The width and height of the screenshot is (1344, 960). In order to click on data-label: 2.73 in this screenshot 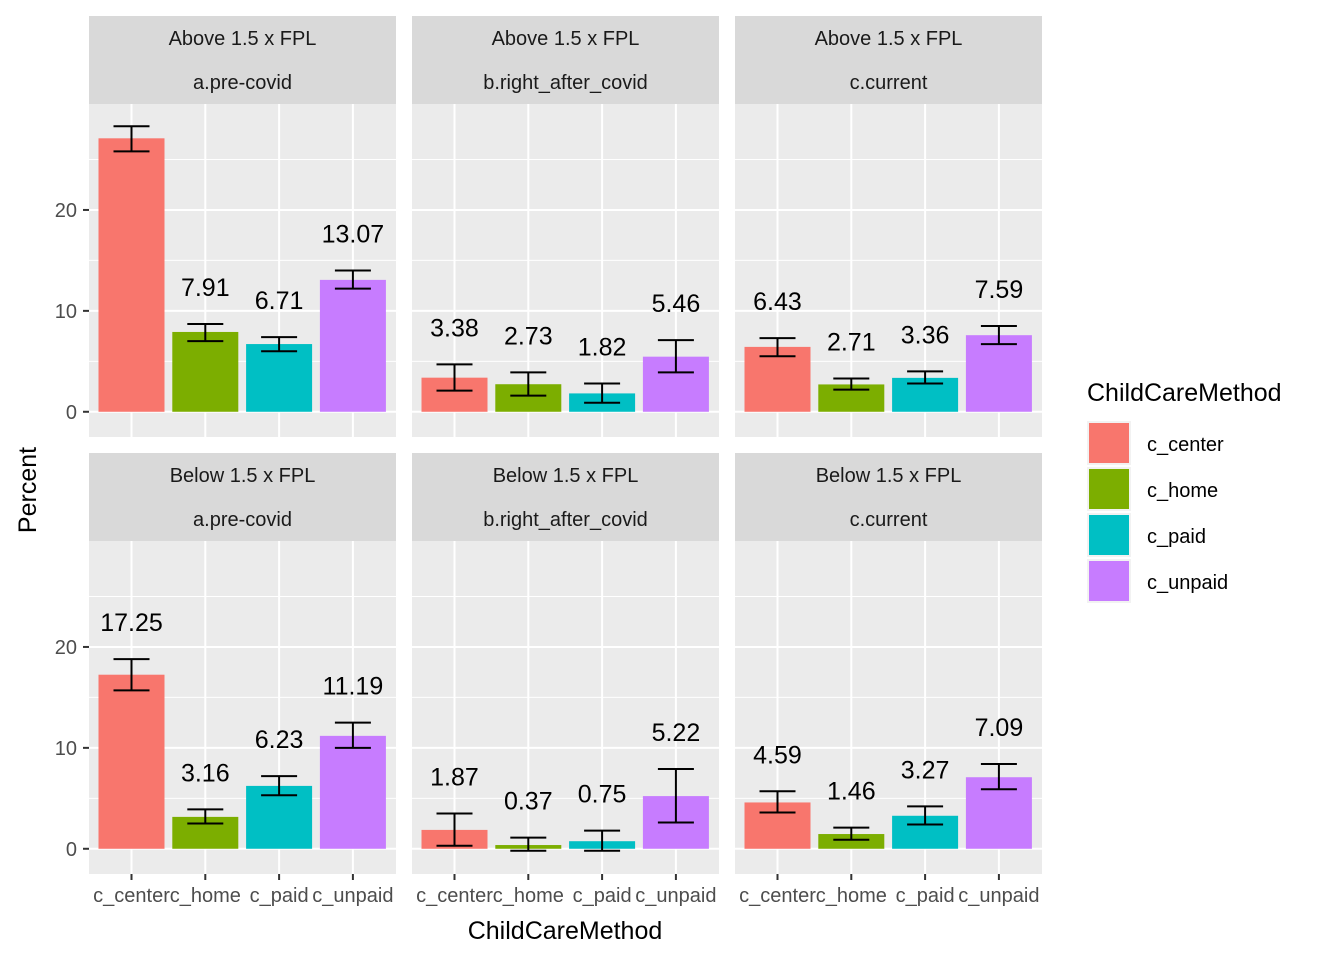, I will do `click(528, 336)`.